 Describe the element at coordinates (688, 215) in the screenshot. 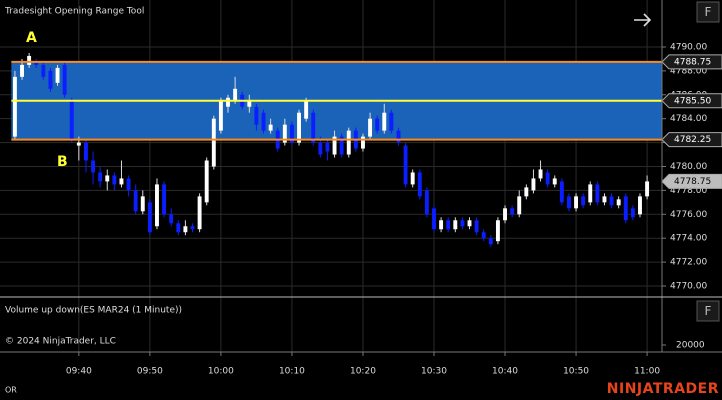

I see `y-tick-label: 4776.00` at that location.